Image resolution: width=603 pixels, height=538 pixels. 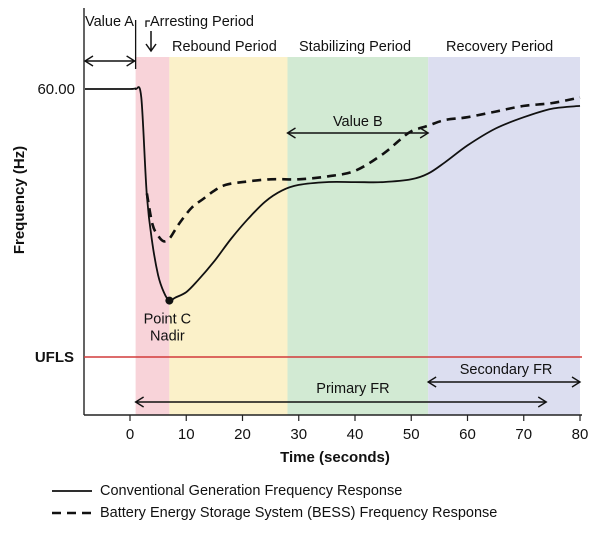 I want to click on rebound-period-band, so click(x=228, y=236).